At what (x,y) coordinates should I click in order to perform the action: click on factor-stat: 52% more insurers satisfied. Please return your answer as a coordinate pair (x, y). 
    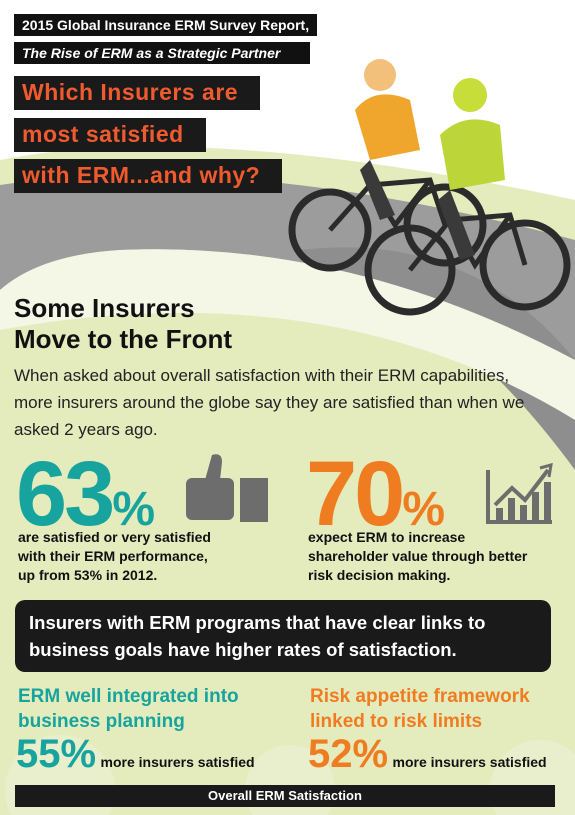
    Looking at the image, I should click on (427, 754).